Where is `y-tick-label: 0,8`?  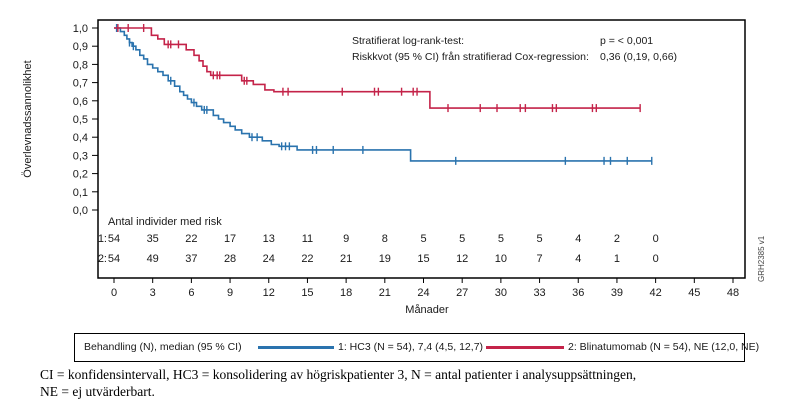
y-tick-label: 0,8 is located at coordinates (80, 65).